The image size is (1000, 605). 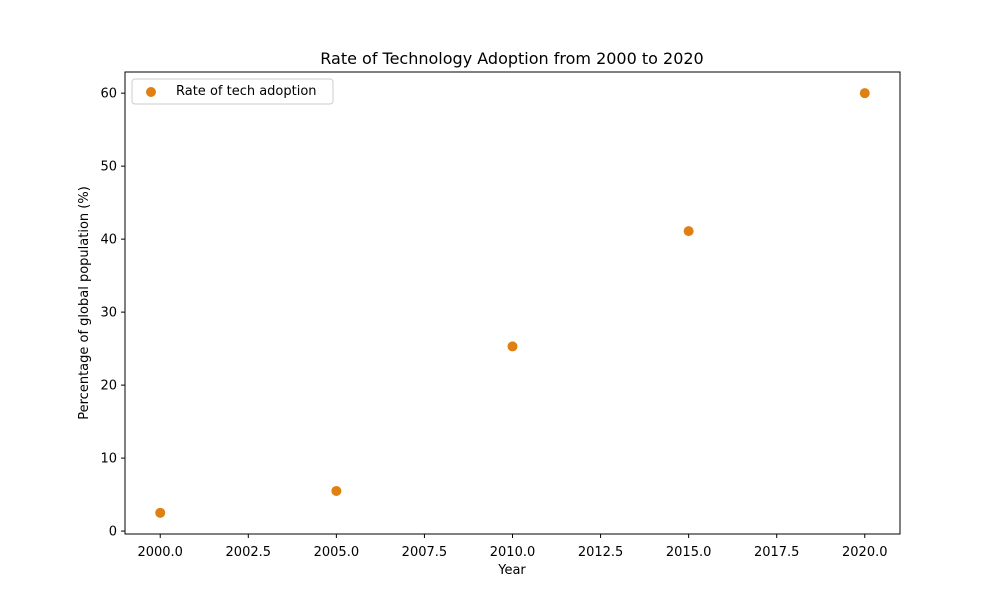 I want to click on y-axis: 0 10 20 30 40 50 60, so click(x=112, y=313).